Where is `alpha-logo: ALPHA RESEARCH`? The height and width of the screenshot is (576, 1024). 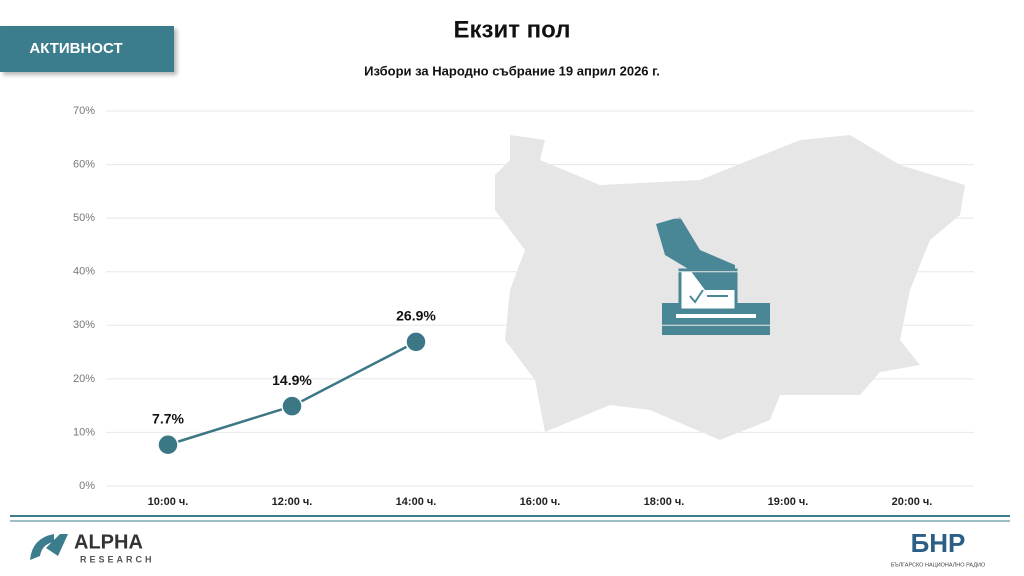 alpha-logo: ALPHA RESEARCH is located at coordinates (92, 547).